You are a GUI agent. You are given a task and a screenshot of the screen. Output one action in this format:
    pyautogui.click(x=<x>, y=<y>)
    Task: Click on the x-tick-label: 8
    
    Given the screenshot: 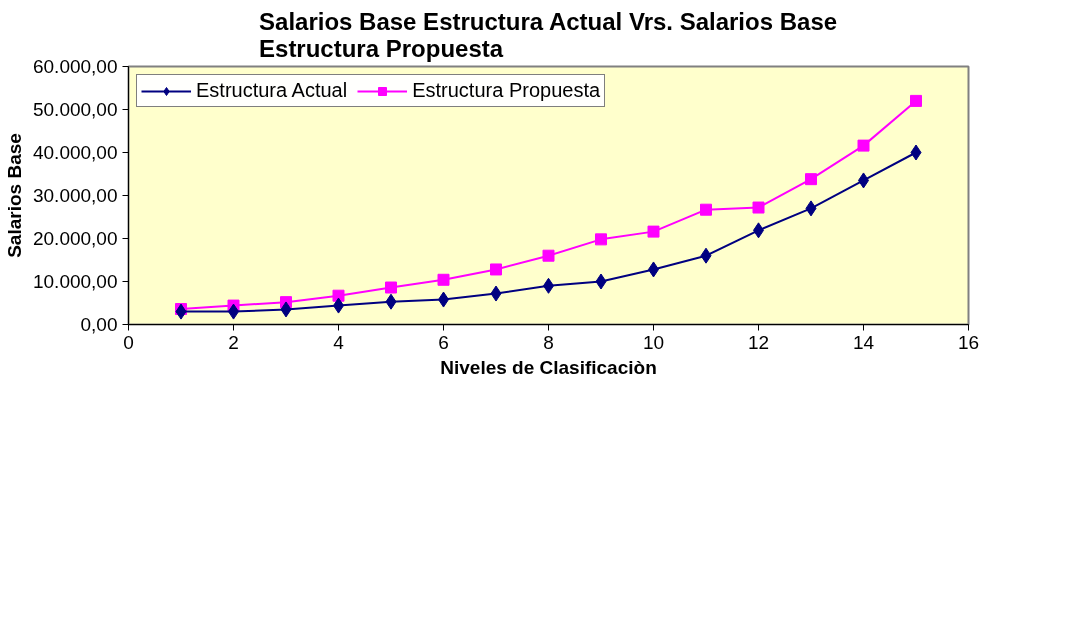 What is the action you would take?
    pyautogui.click(x=548, y=342)
    